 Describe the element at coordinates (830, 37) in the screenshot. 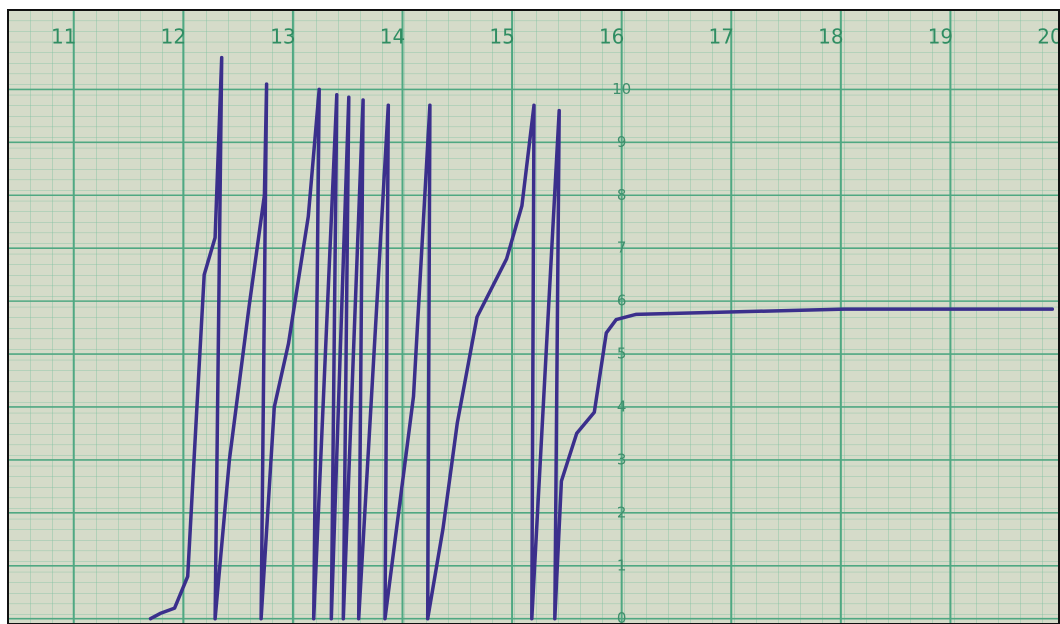

I see `x-tick-label: 18` at that location.